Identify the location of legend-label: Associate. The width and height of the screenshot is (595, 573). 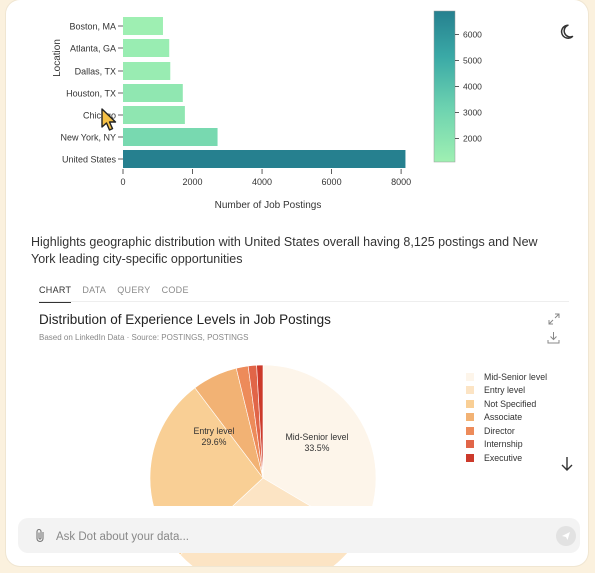
(503, 417).